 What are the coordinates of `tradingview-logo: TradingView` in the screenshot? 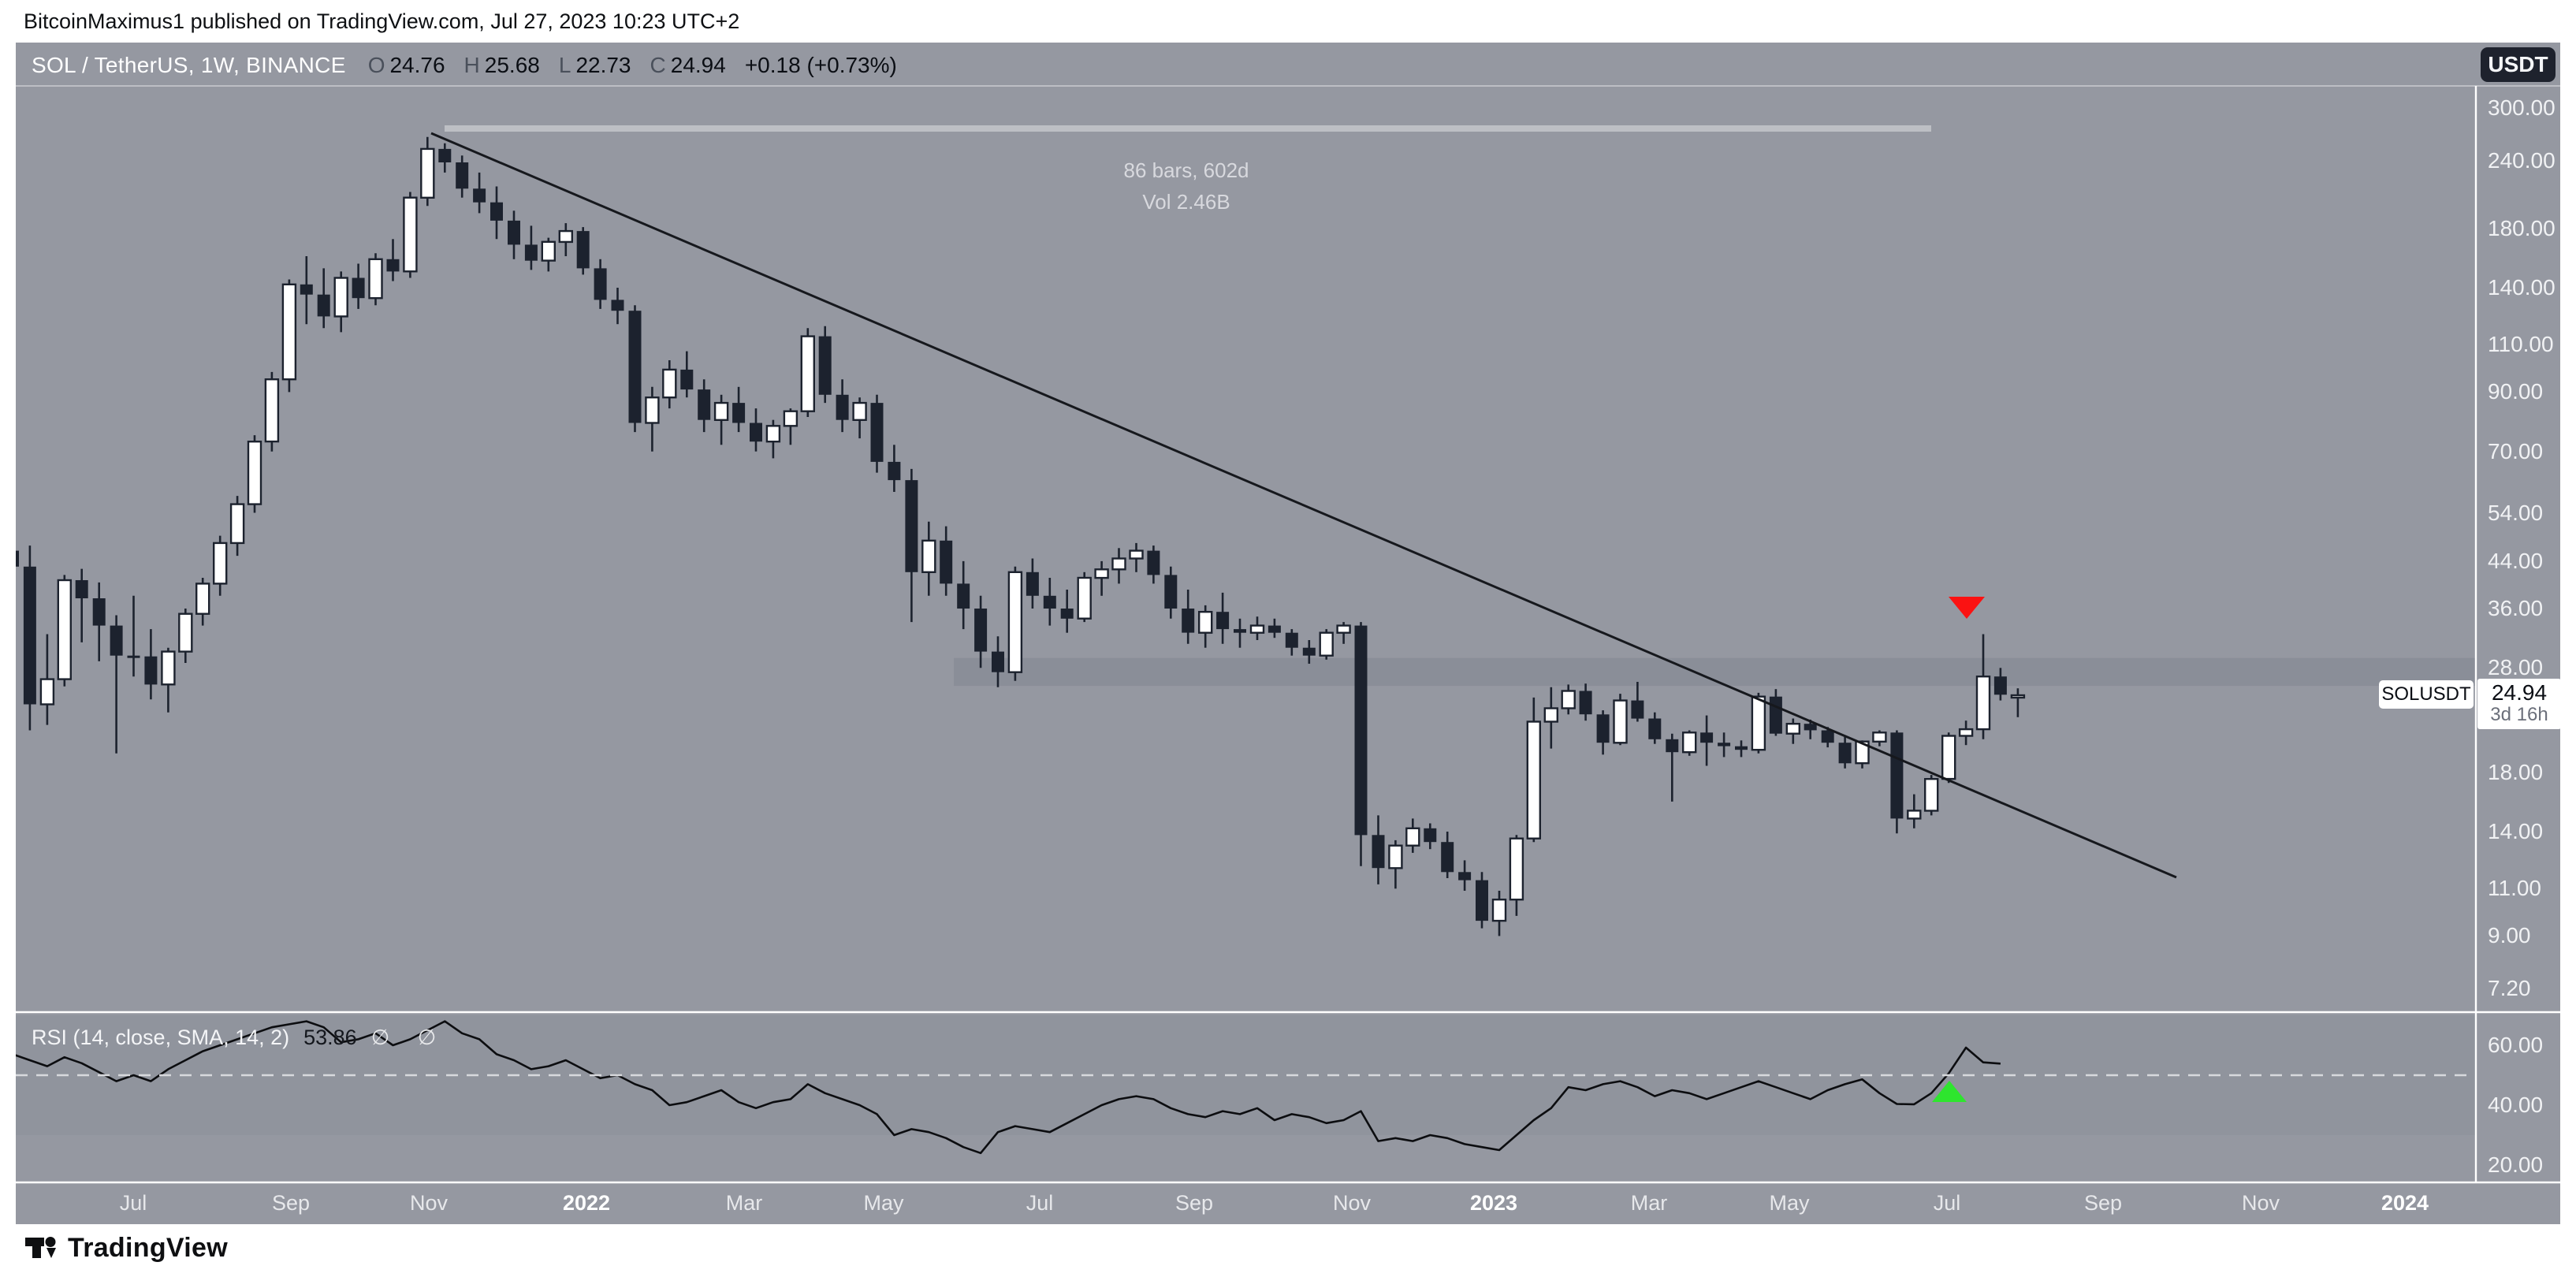 It's located at (126, 1248).